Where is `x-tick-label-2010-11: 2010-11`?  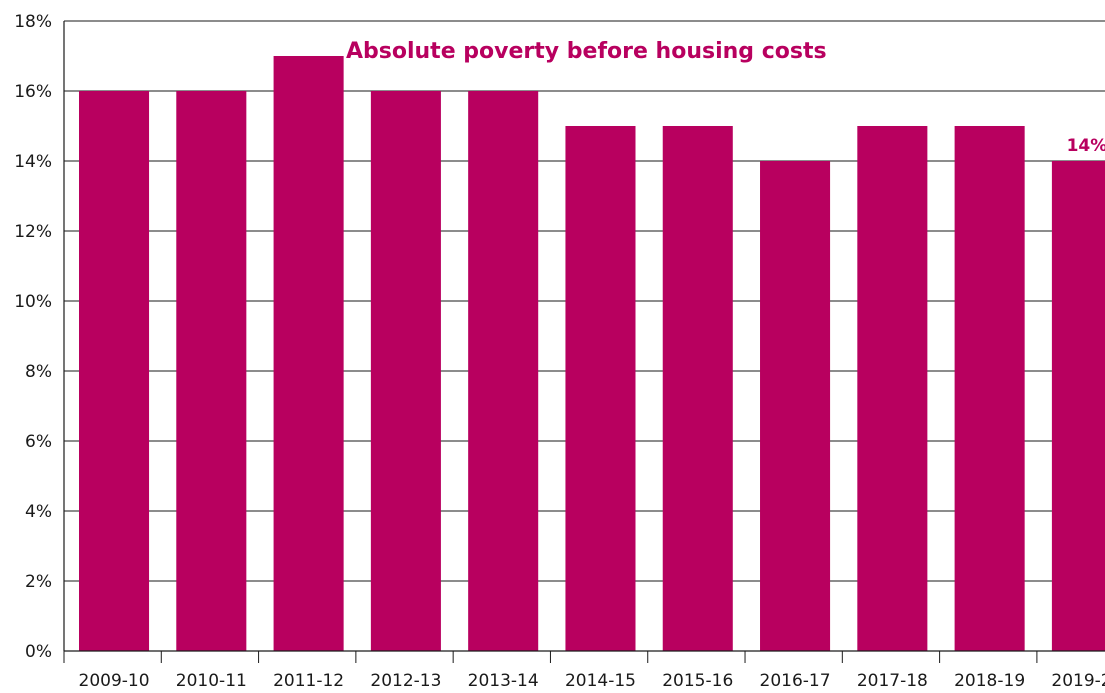 x-tick-label-2010-11: 2010-11 is located at coordinates (211, 681).